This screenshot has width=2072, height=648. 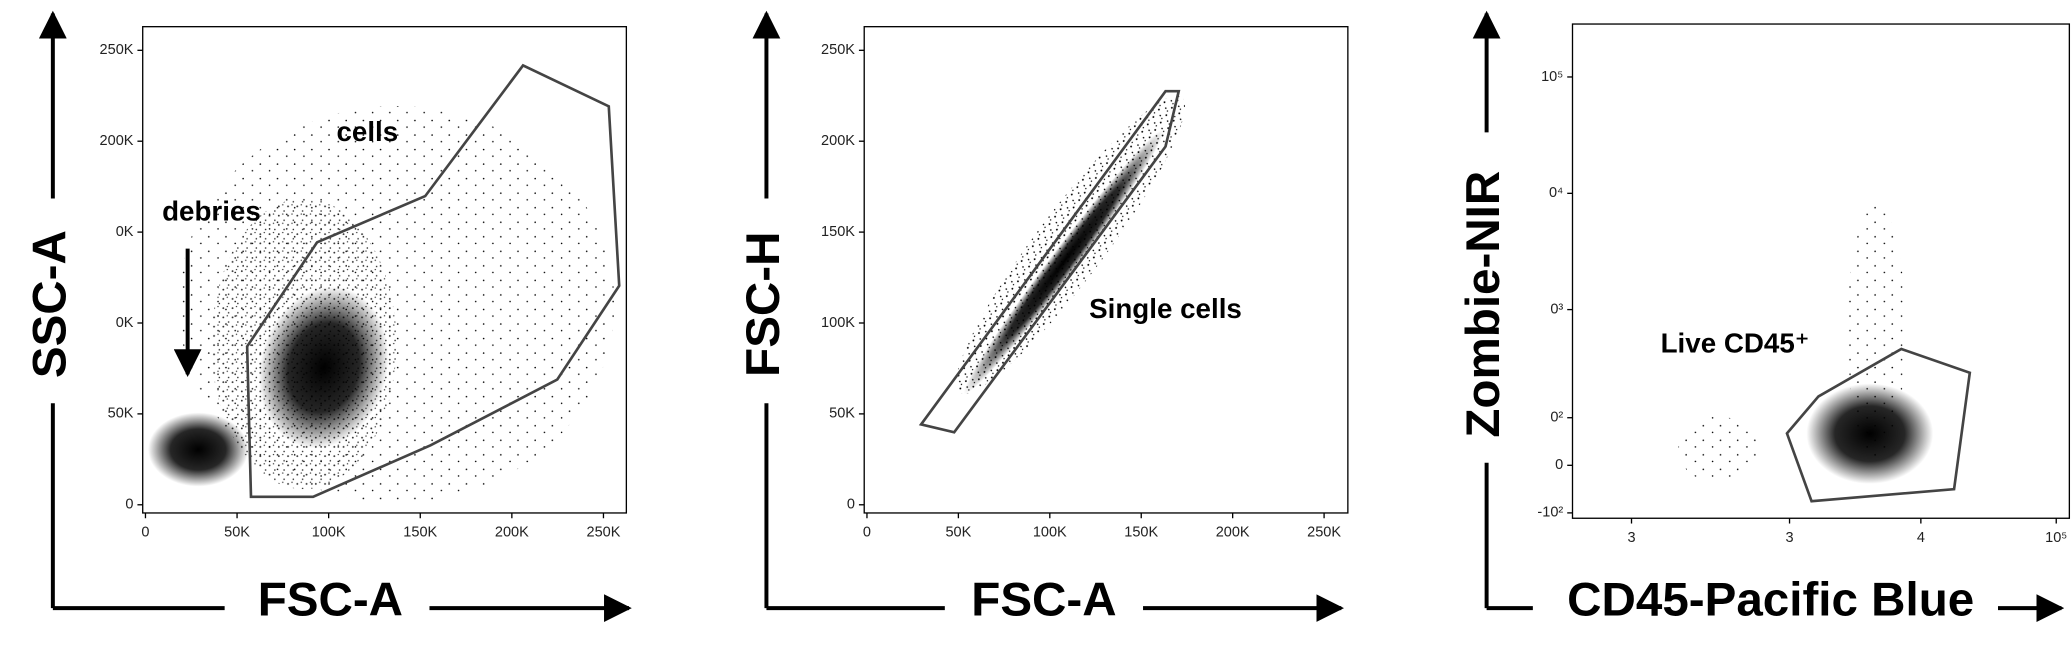 What do you see at coordinates (1556, 418) in the screenshot?
I see `y-tick-label: 0²` at bounding box center [1556, 418].